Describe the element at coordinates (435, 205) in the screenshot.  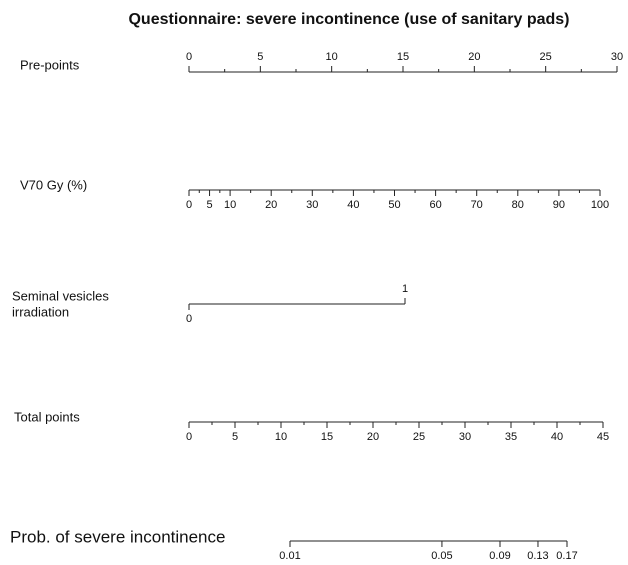
I see `tick-label: 60` at that location.